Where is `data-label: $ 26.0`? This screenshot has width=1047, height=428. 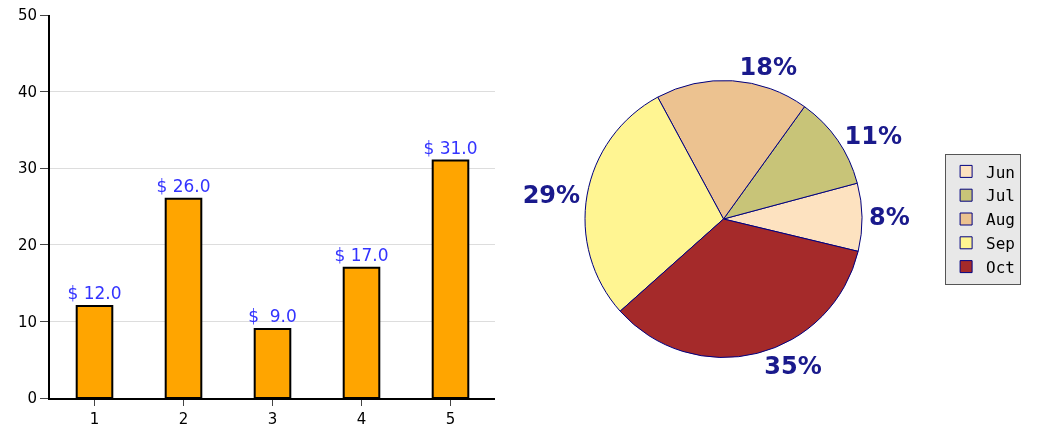
data-label: $ 26.0 is located at coordinates (183, 185).